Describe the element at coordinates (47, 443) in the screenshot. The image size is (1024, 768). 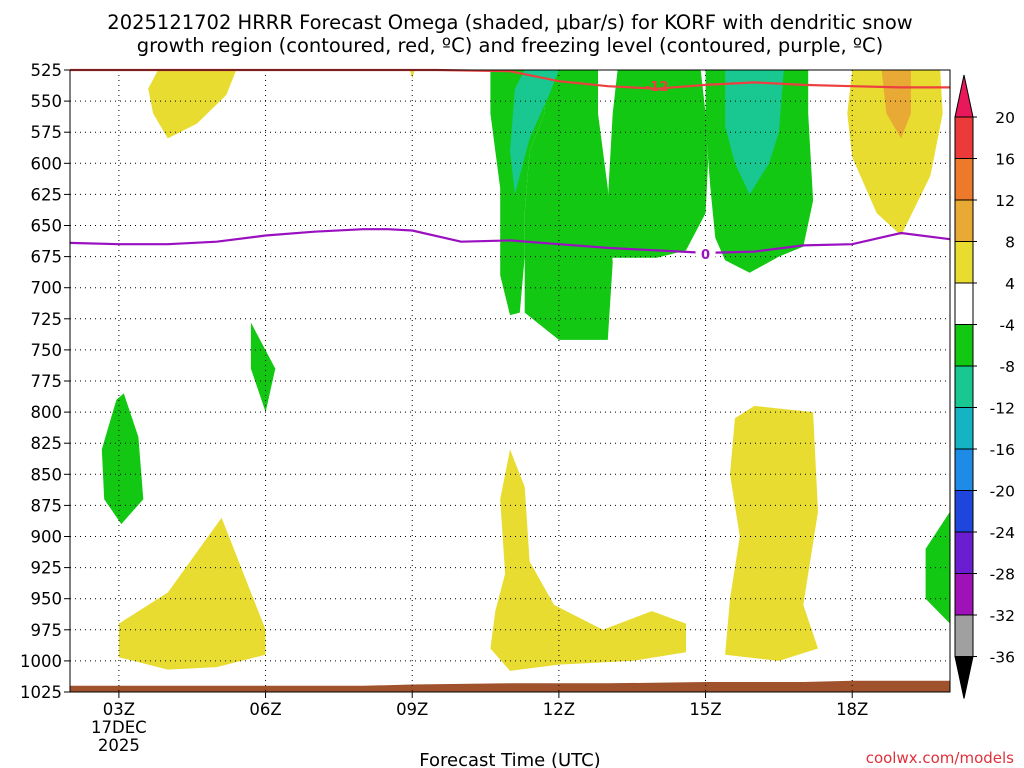
I see `y-tick-label: 825` at that location.